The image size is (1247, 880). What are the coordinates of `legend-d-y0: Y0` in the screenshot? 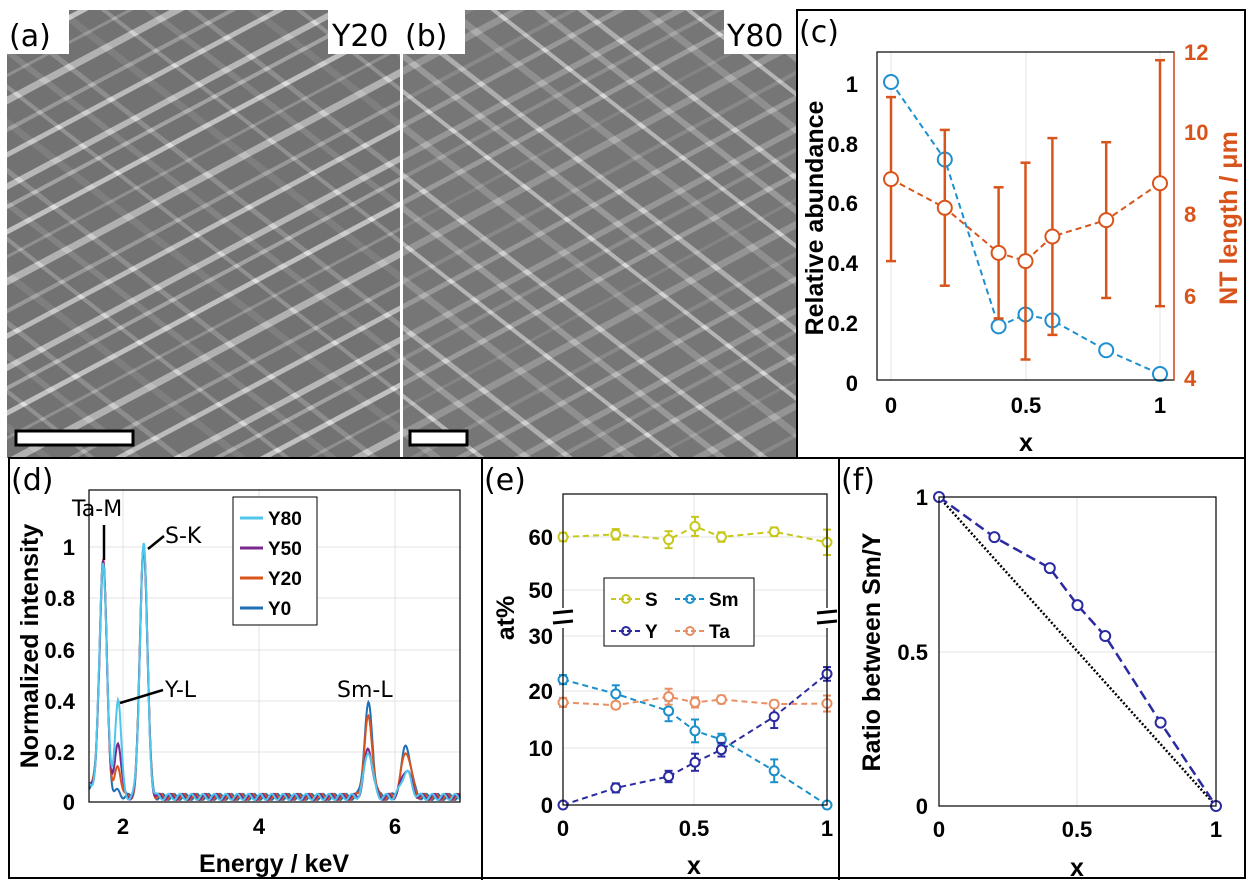 It's located at (279, 609).